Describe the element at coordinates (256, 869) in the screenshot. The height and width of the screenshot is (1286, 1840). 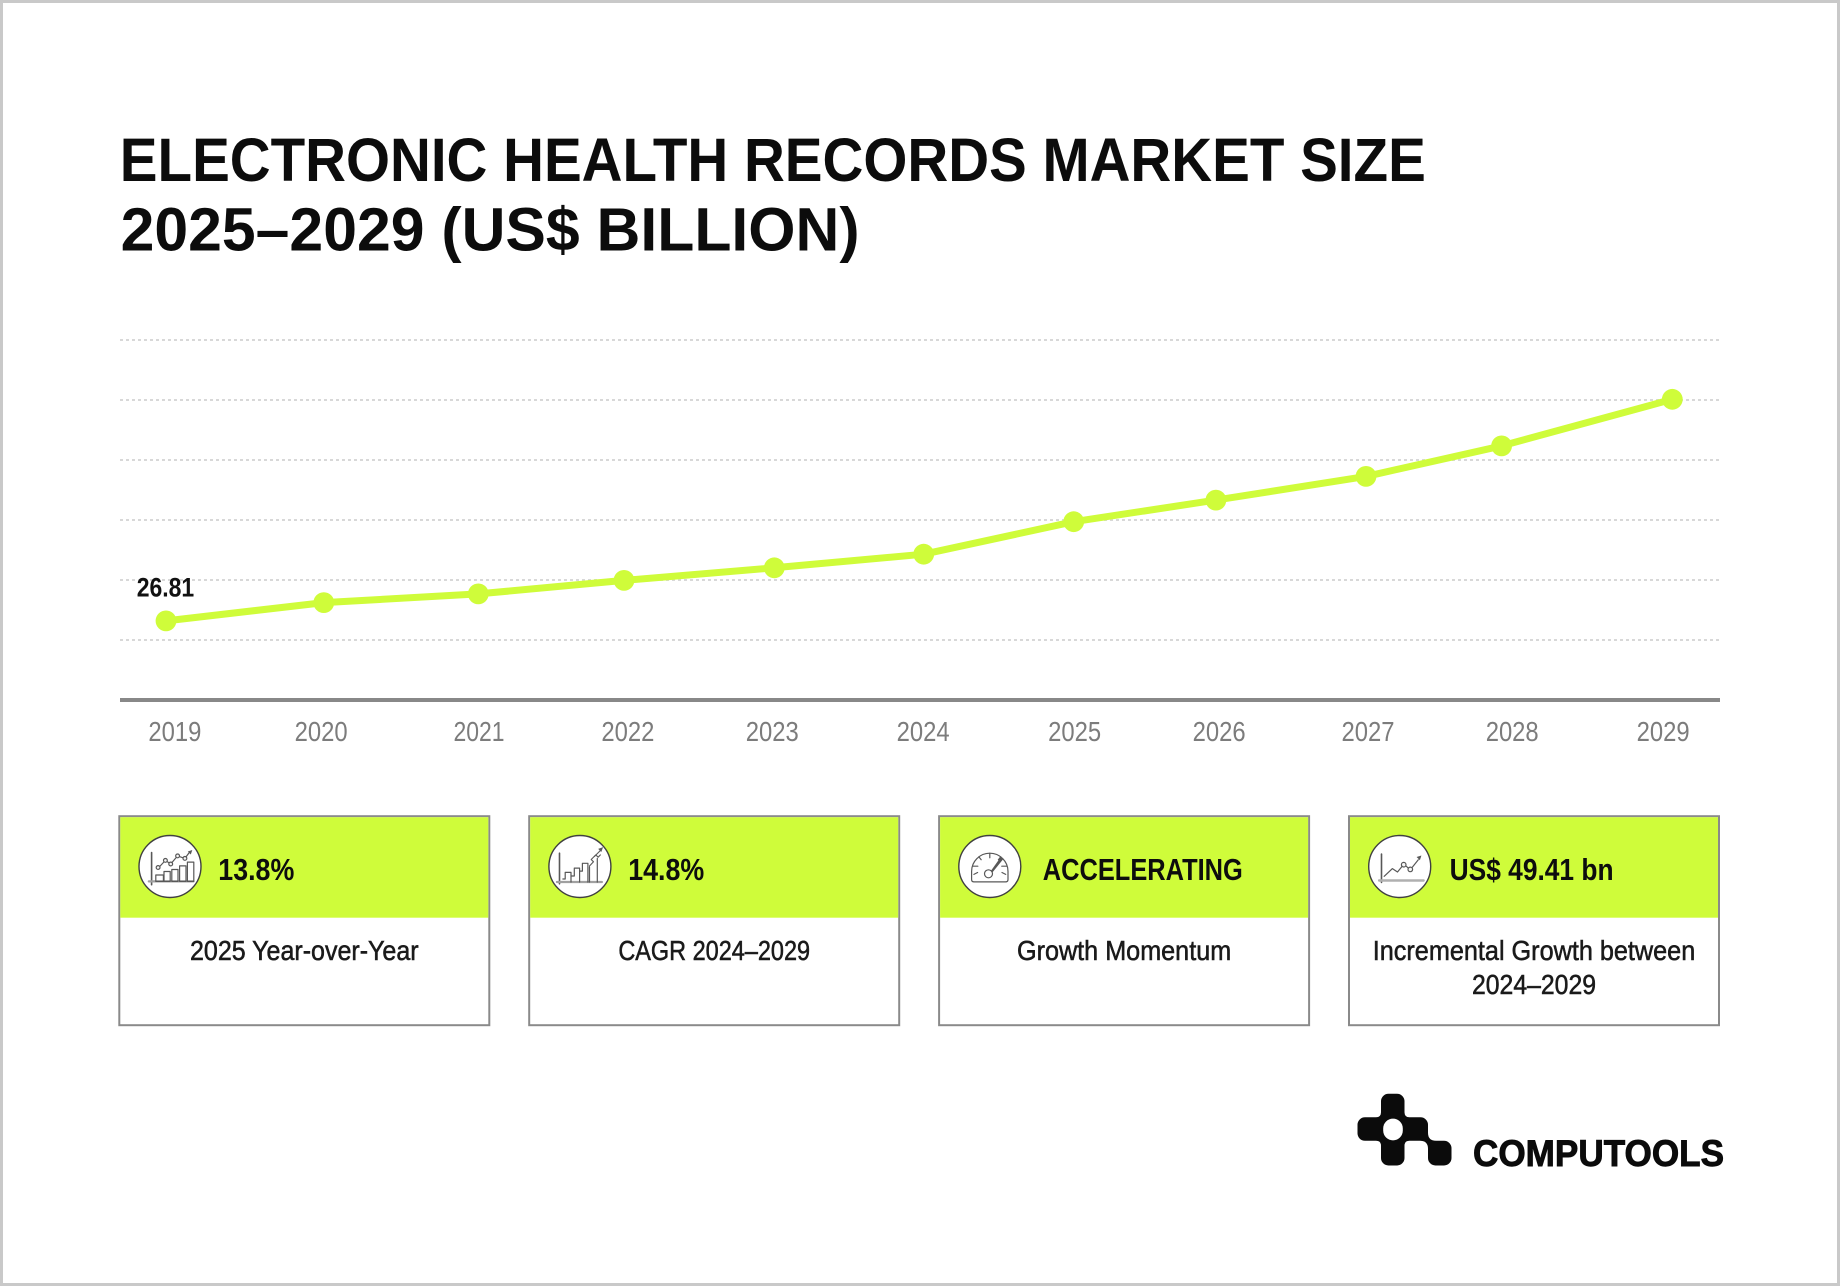
I see `svg-text: 13.8%` at that location.